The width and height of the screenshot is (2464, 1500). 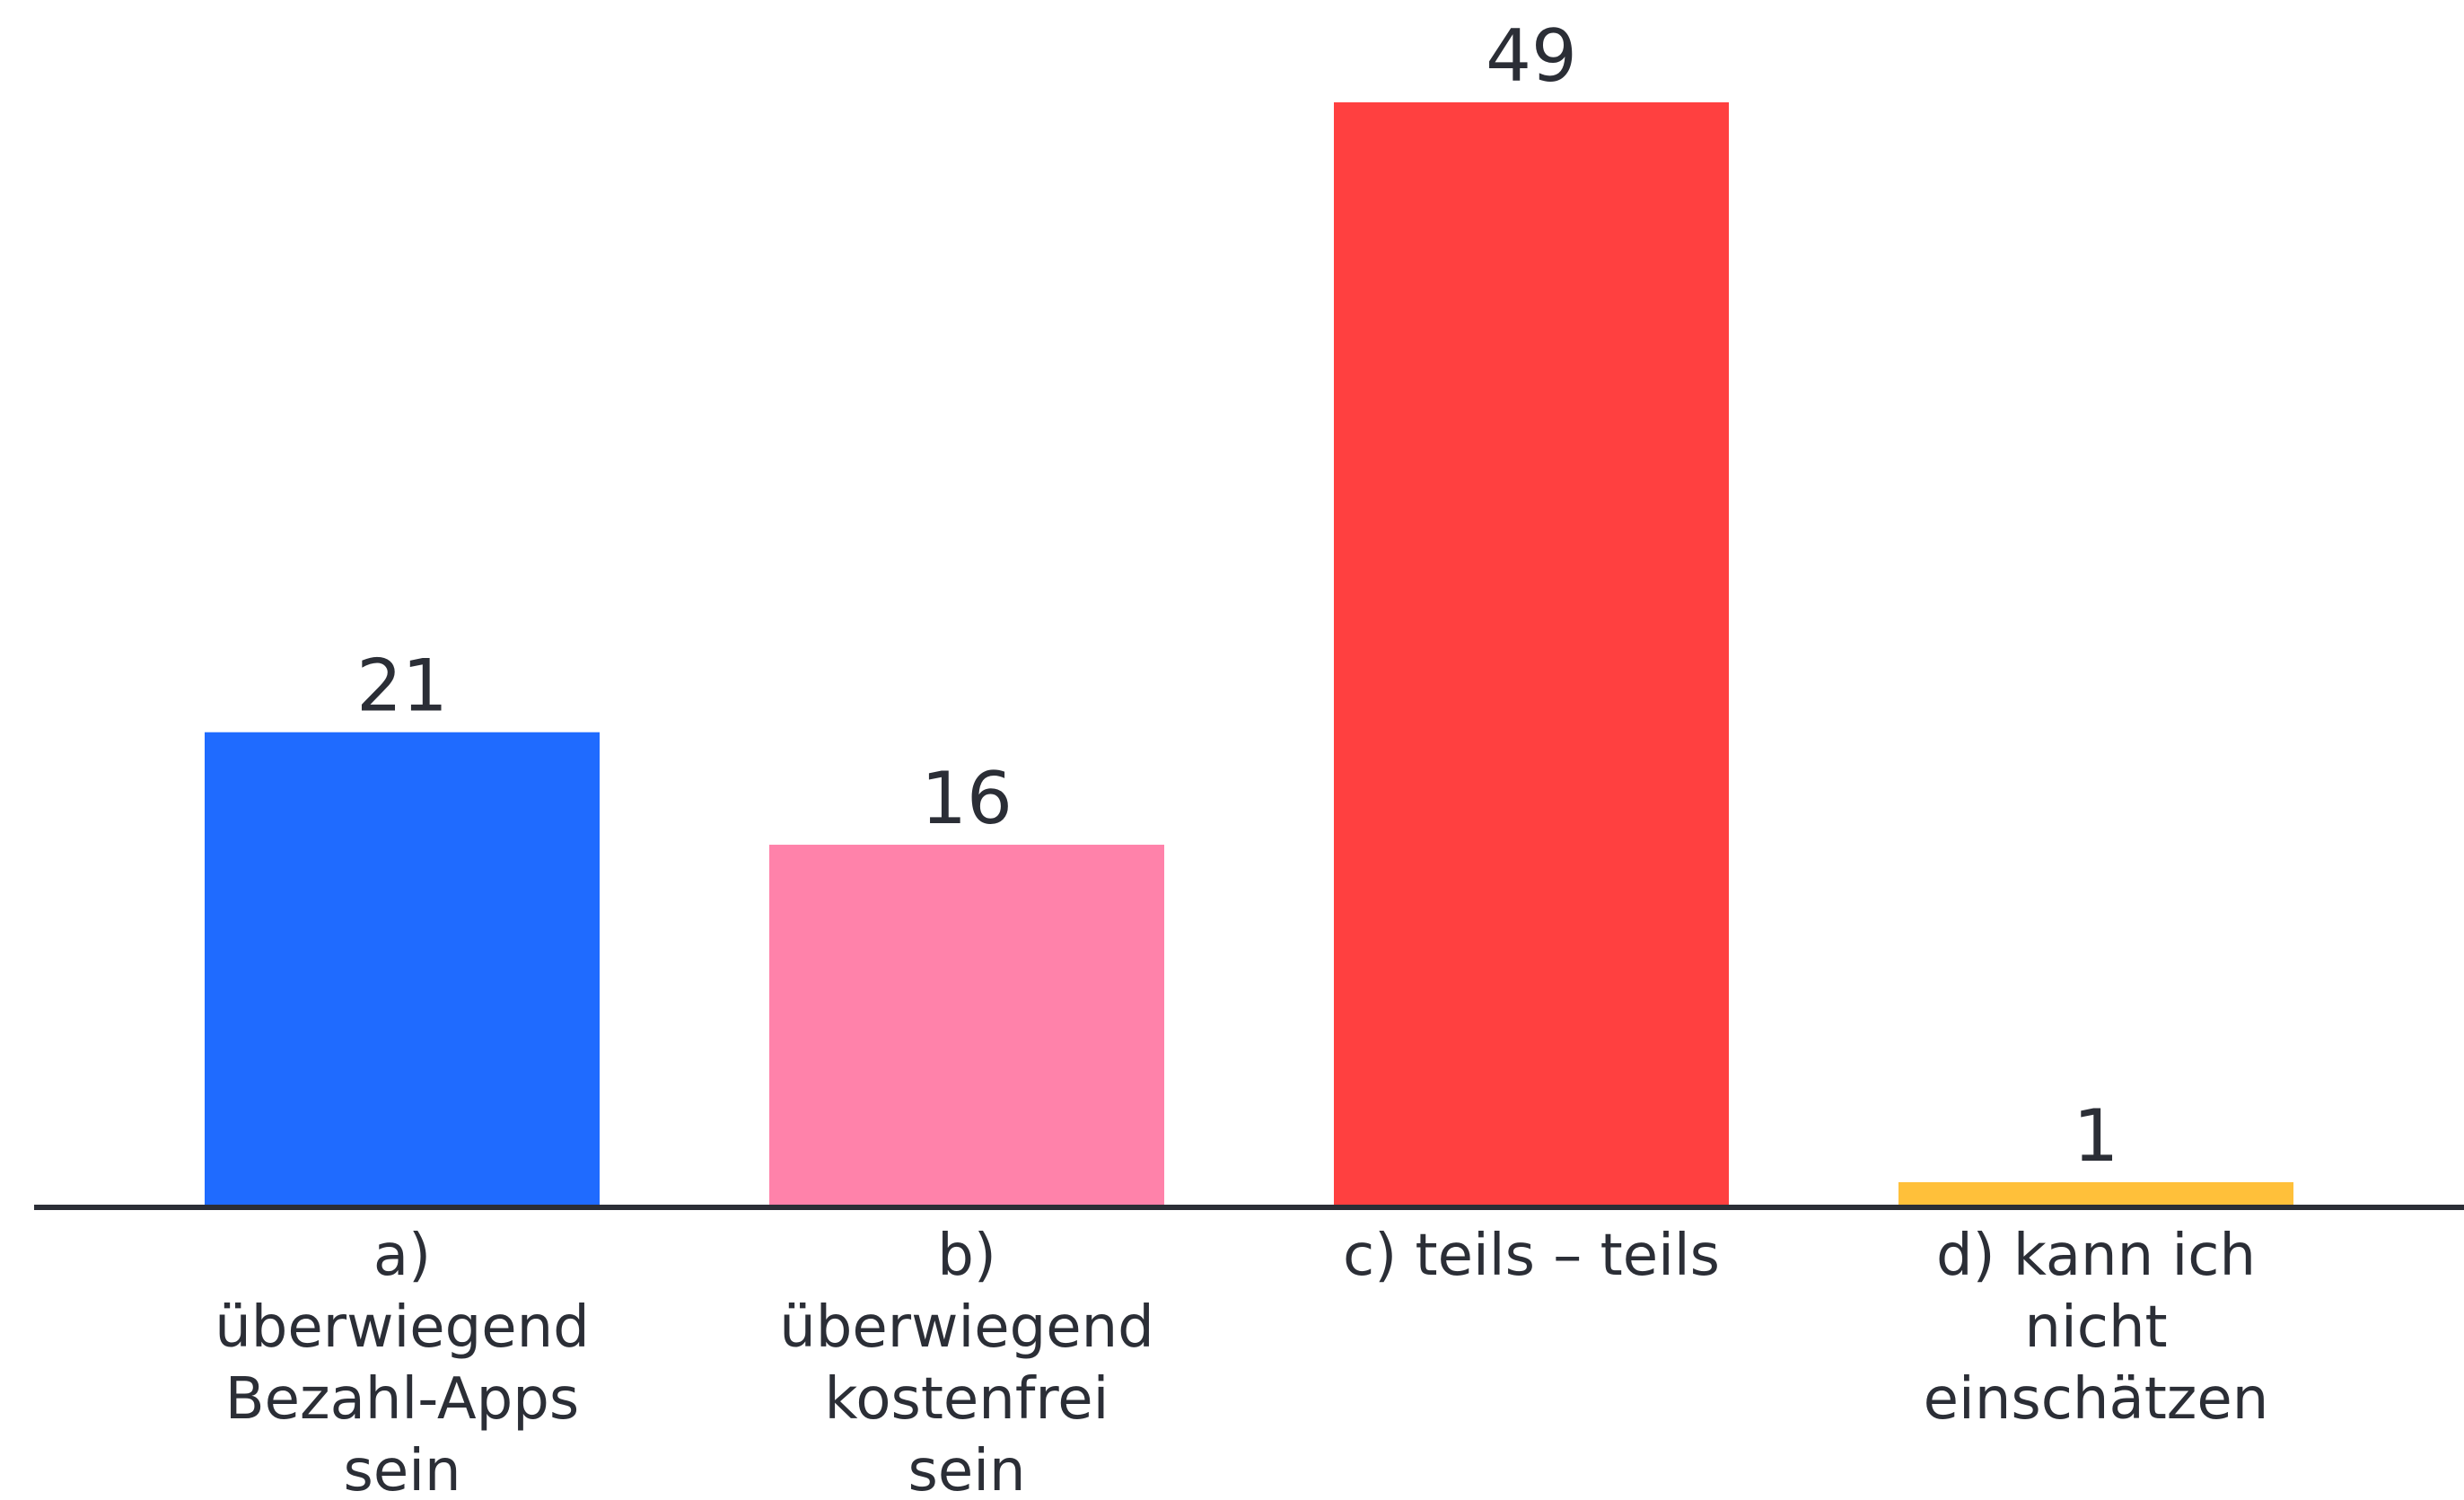 What do you see at coordinates (402, 687) in the screenshot?
I see `bar-value-label: 21` at bounding box center [402, 687].